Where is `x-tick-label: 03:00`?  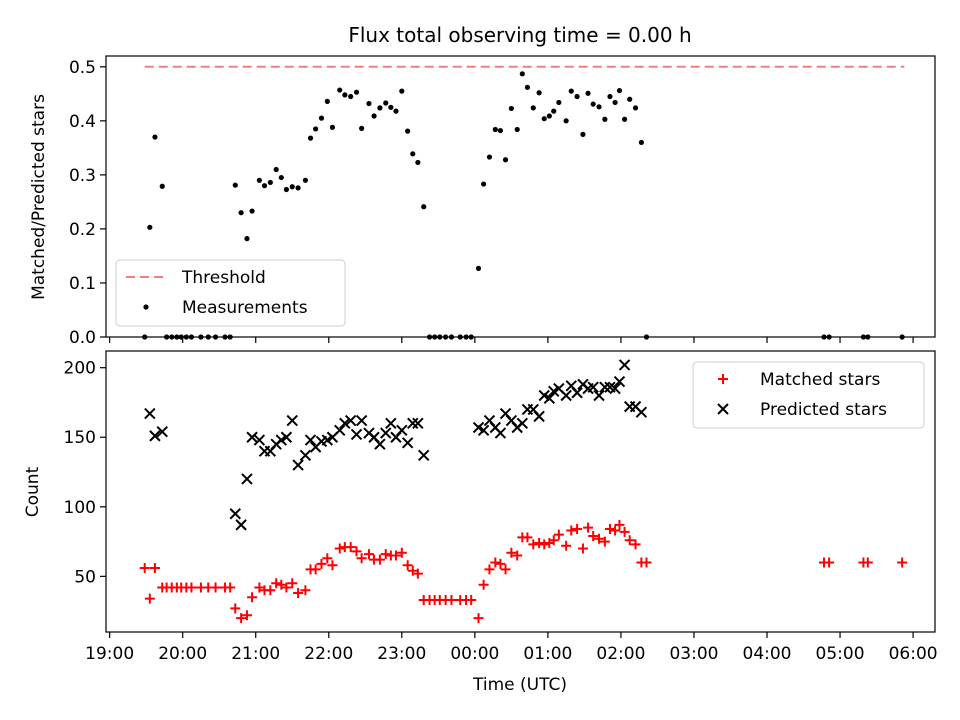 x-tick-label: 03:00 is located at coordinates (693, 654).